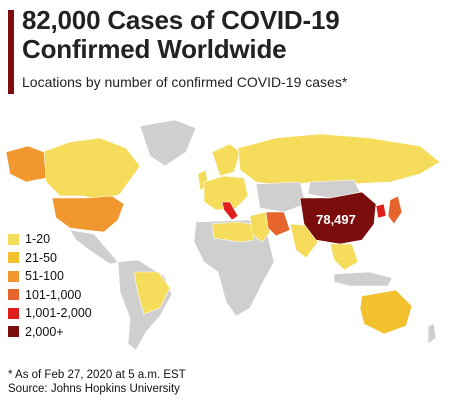  I want to click on legend-item: 2,000+, so click(50, 332).